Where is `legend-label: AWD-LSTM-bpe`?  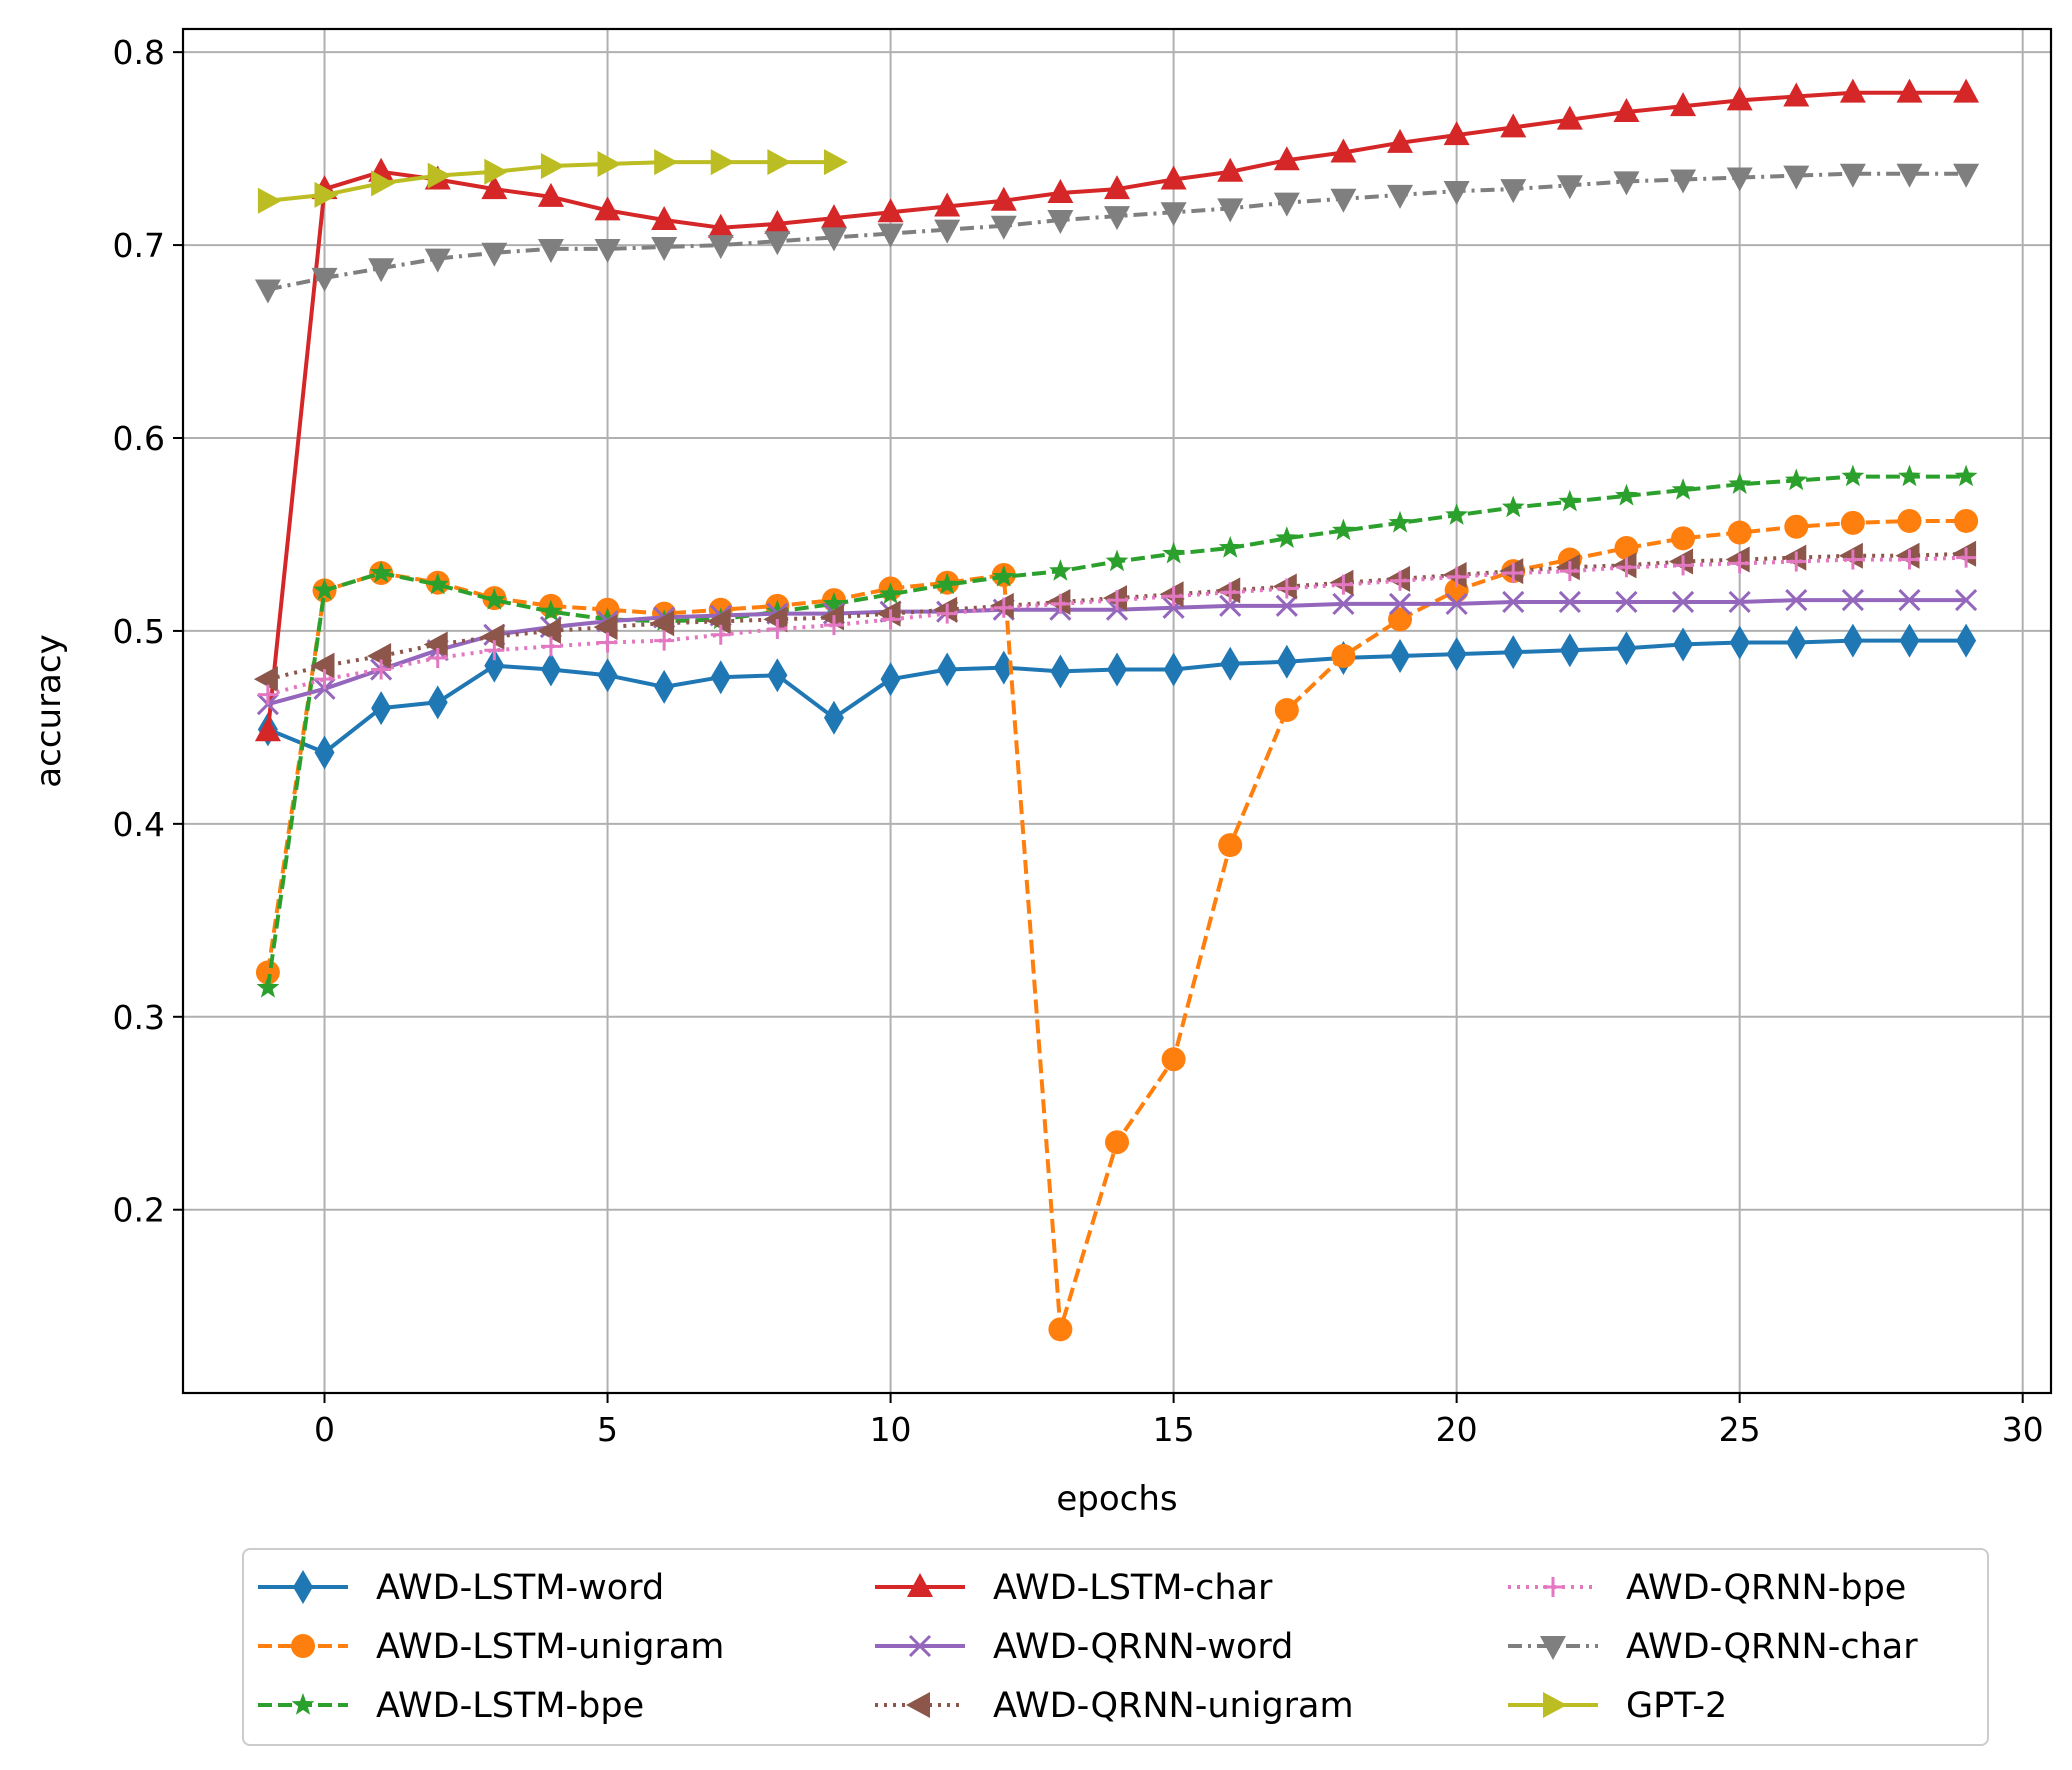
legend-label: AWD-LSTM-bpe is located at coordinates (510, 1706).